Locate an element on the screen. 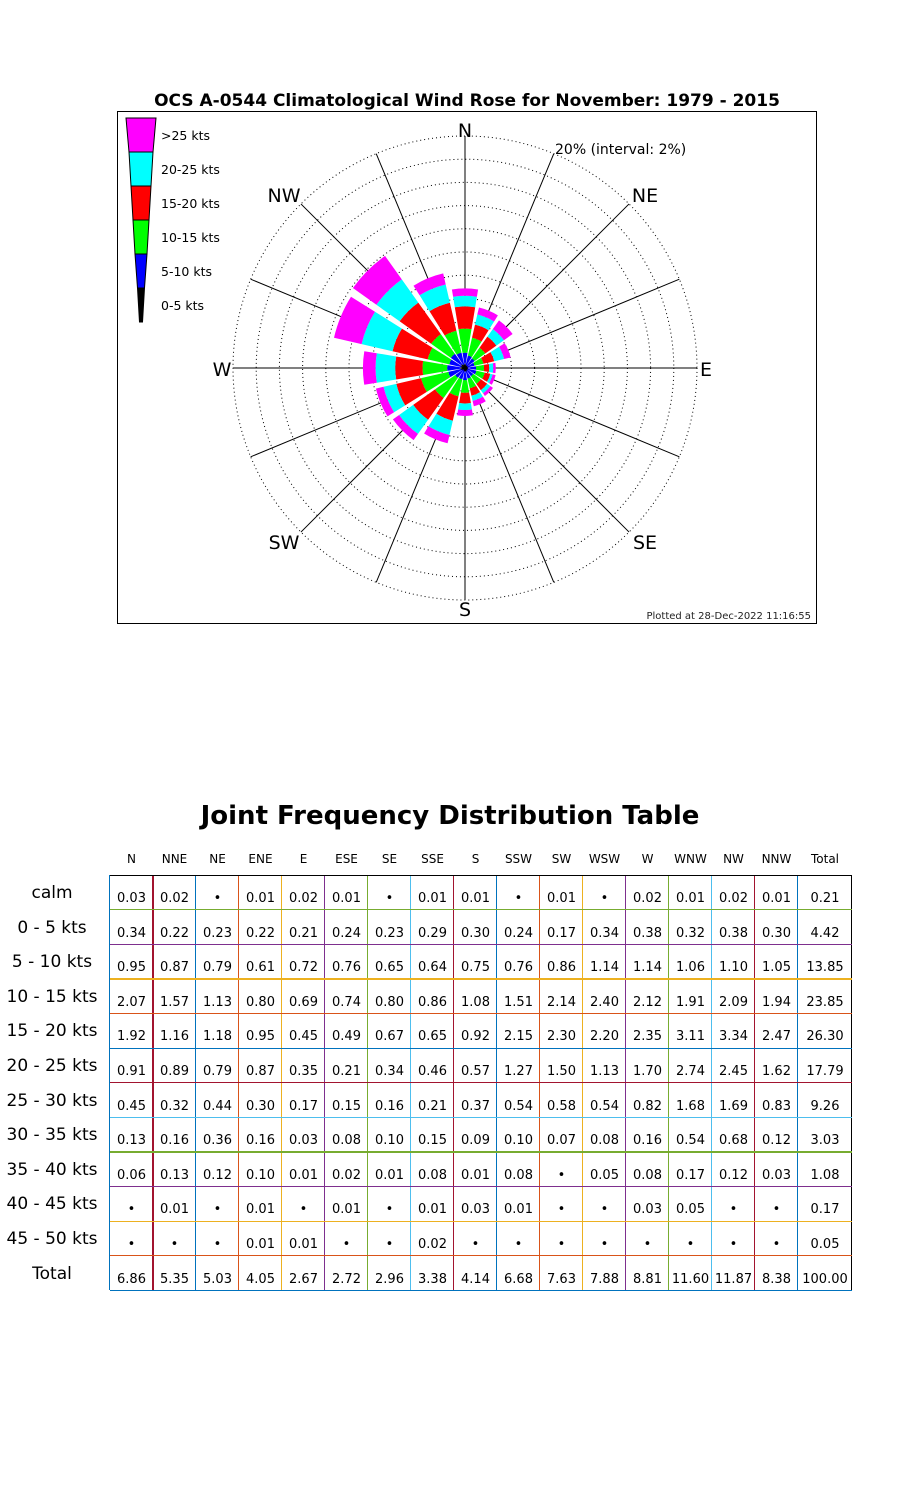 This screenshot has height=1500, width=900. column-header: WSW is located at coordinates (604, 859).